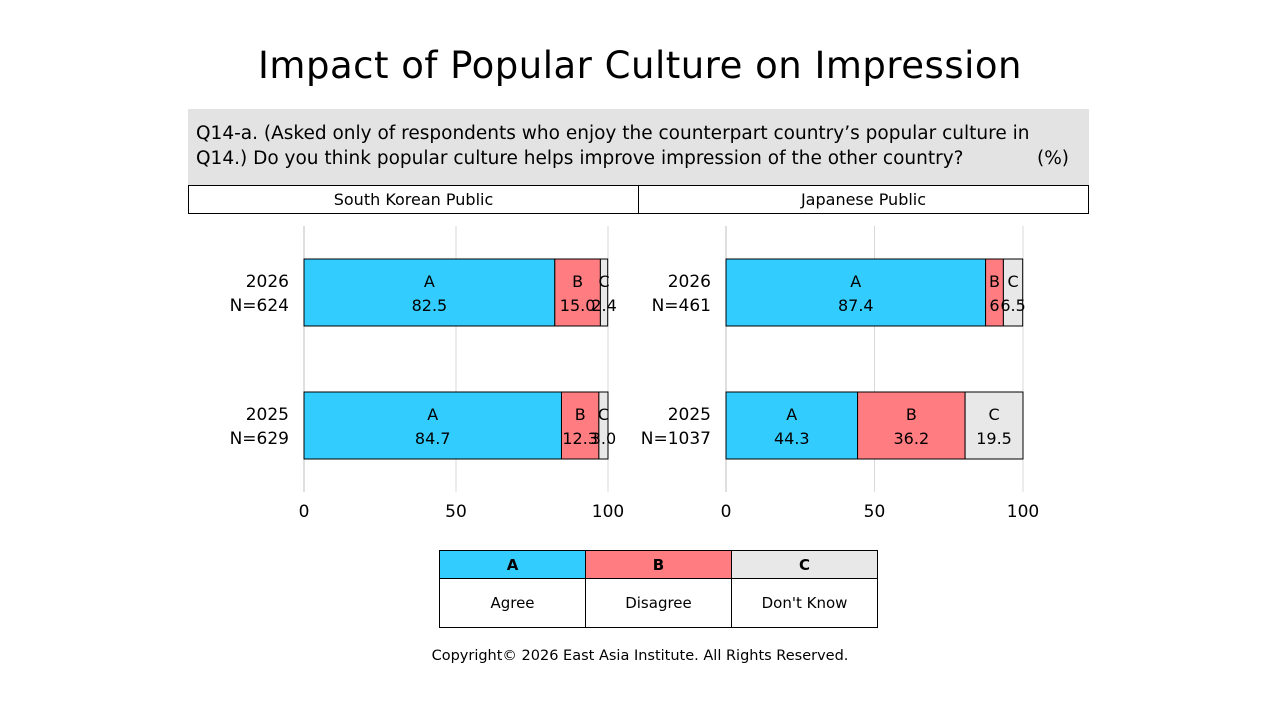 The image size is (1280, 720). What do you see at coordinates (512, 603) in the screenshot?
I see `legend-label-agree: Agree` at bounding box center [512, 603].